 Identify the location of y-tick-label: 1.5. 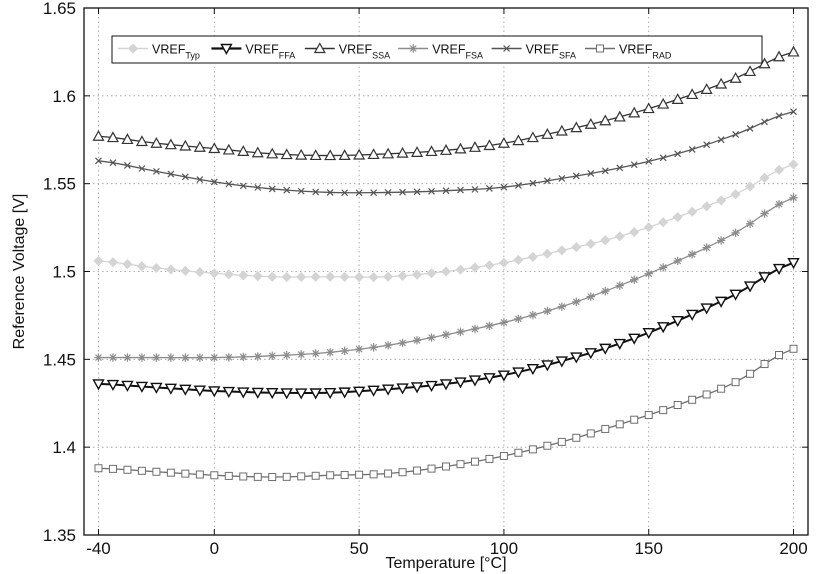
(64, 272).